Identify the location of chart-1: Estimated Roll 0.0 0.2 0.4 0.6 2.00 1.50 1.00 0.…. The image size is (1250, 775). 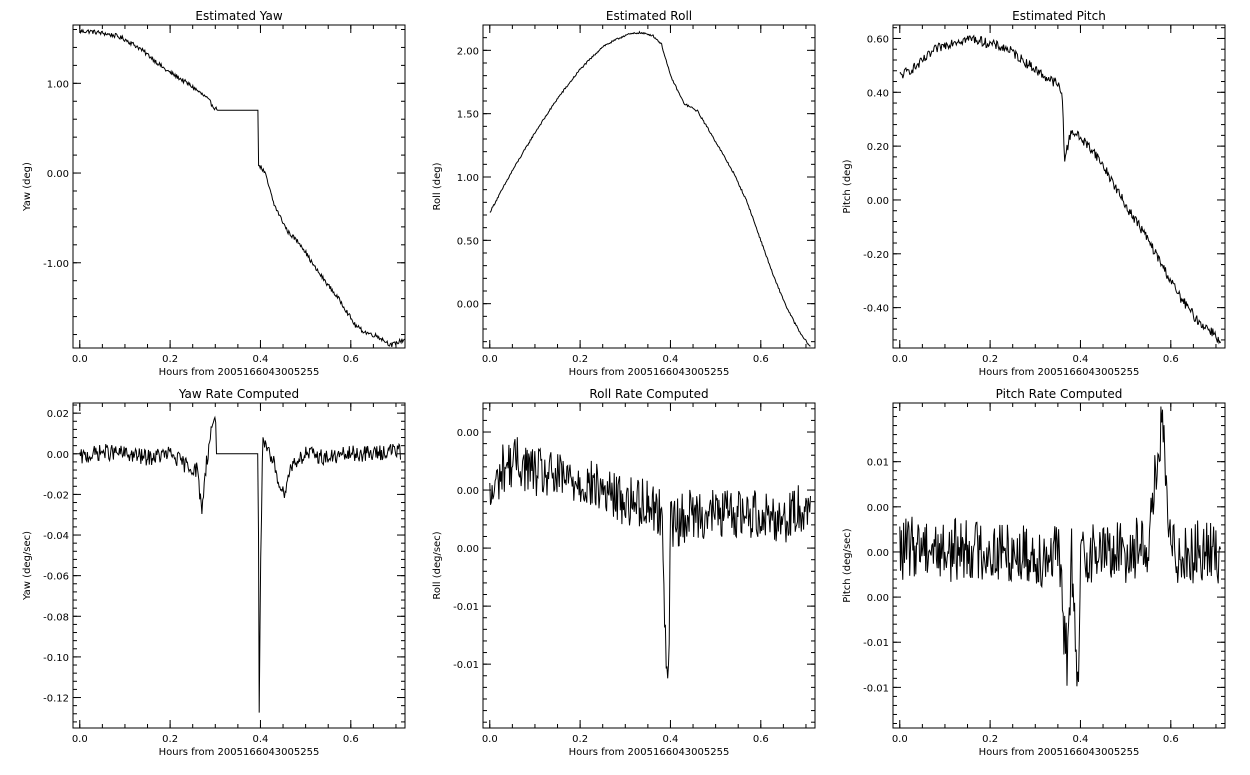
(624, 193).